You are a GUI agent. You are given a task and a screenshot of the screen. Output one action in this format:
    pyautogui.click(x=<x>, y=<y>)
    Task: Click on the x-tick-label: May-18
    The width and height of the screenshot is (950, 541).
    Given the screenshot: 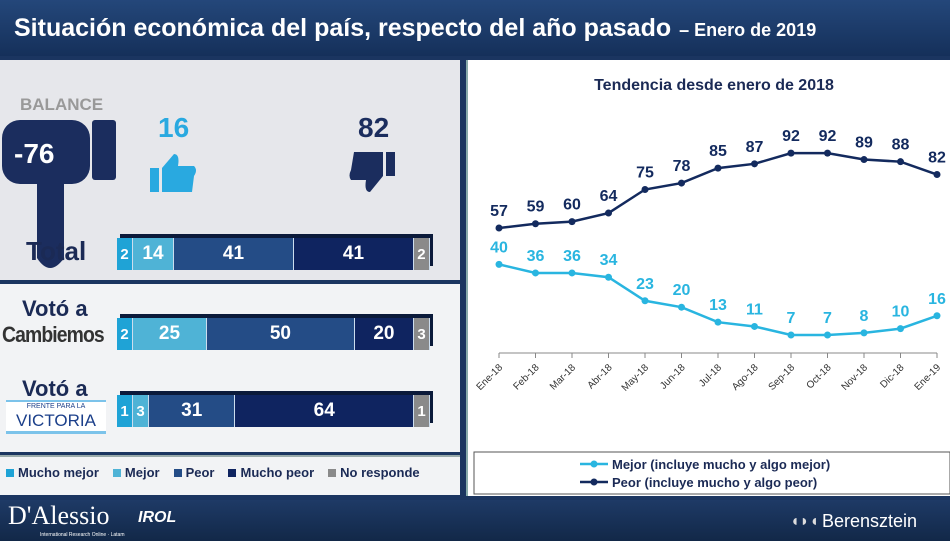 What is the action you would take?
    pyautogui.click(x=636, y=378)
    